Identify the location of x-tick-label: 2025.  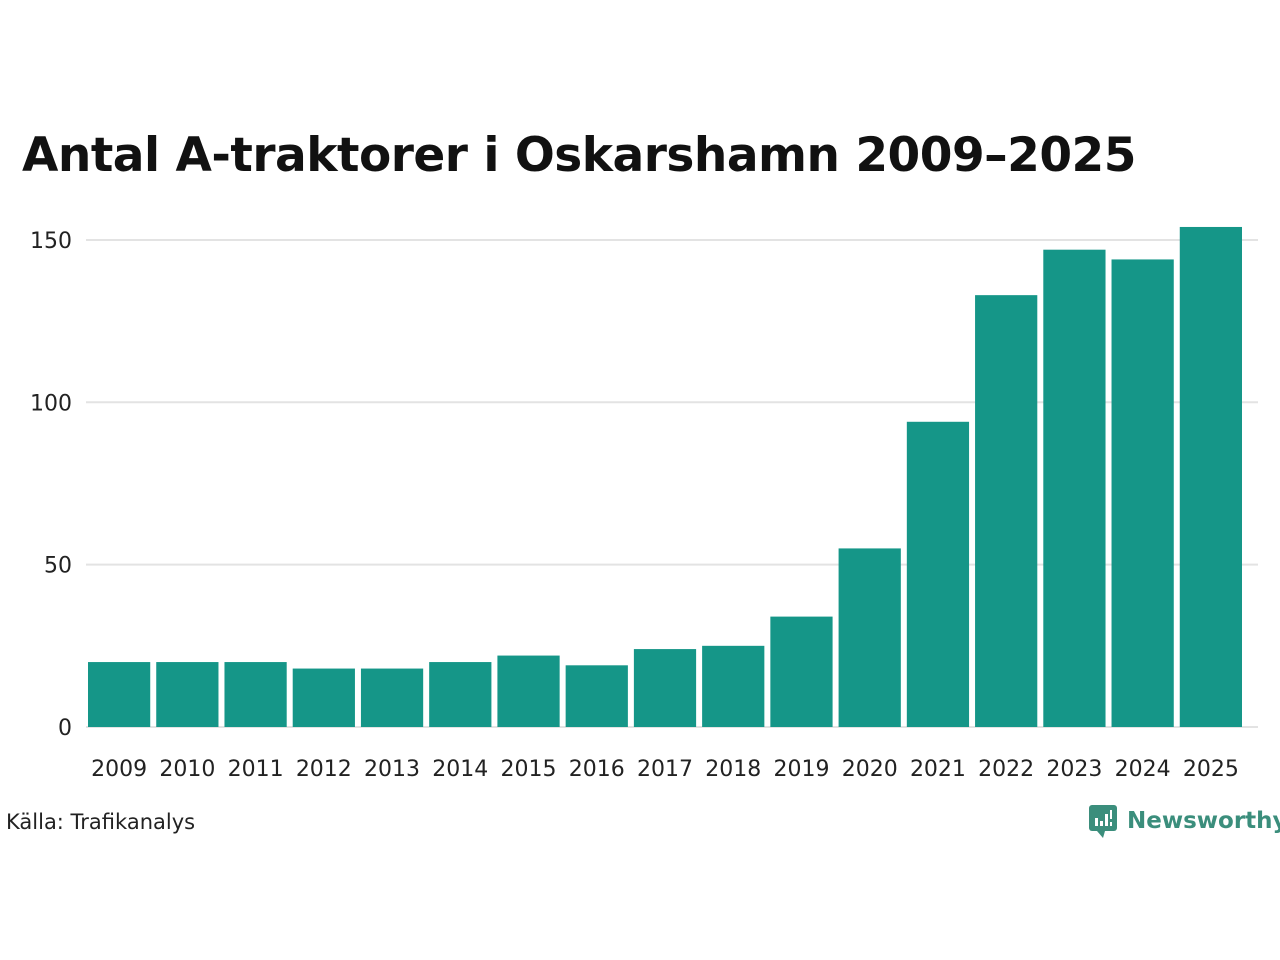
(1211, 769).